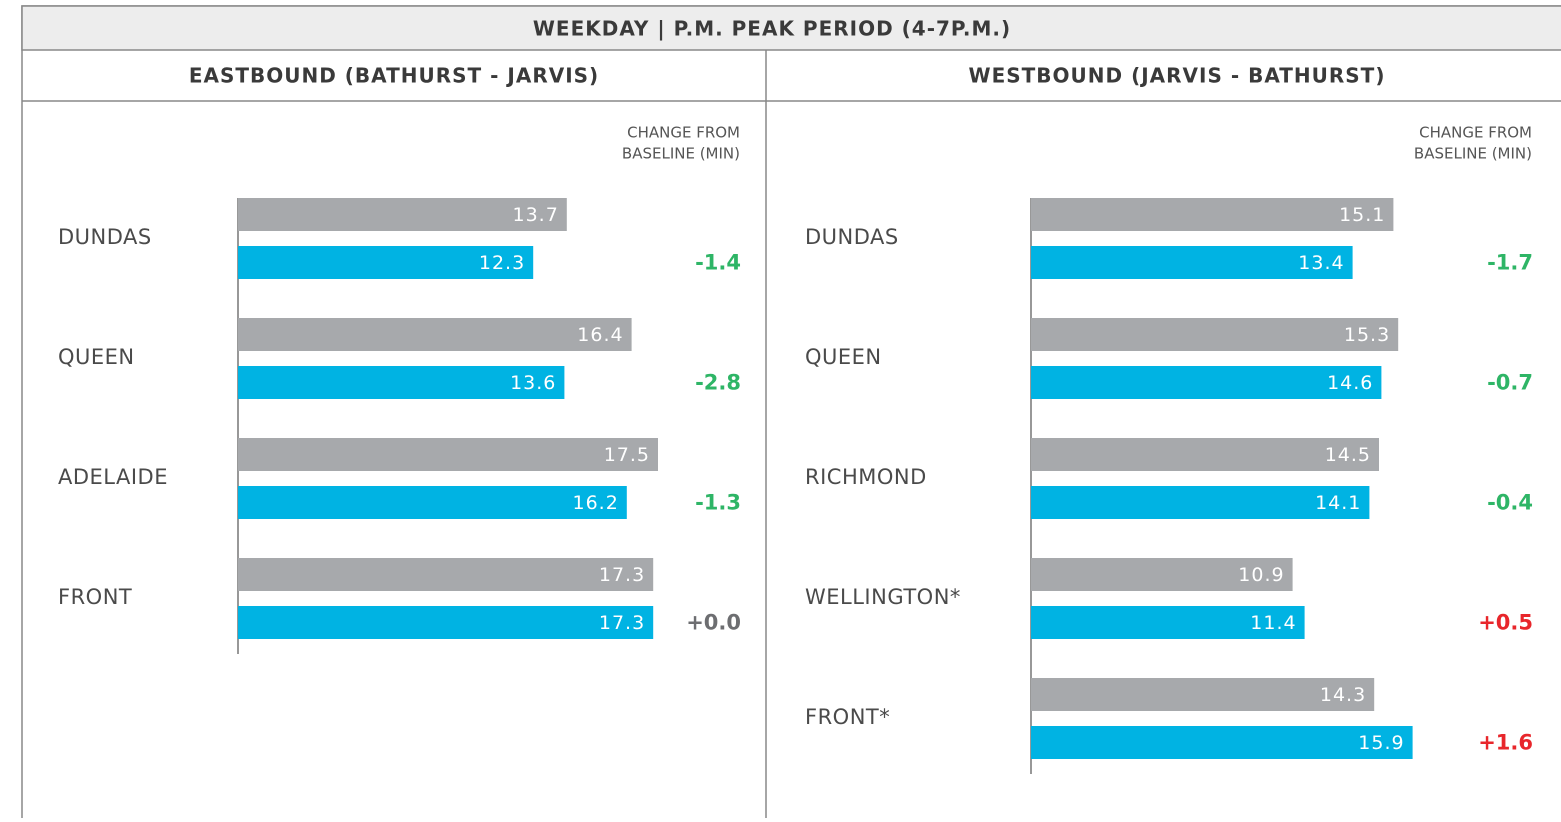 The height and width of the screenshot is (822, 1561). Describe the element at coordinates (1350, 383) in the screenshot. I see `bar-value-label: 14.6` at that location.